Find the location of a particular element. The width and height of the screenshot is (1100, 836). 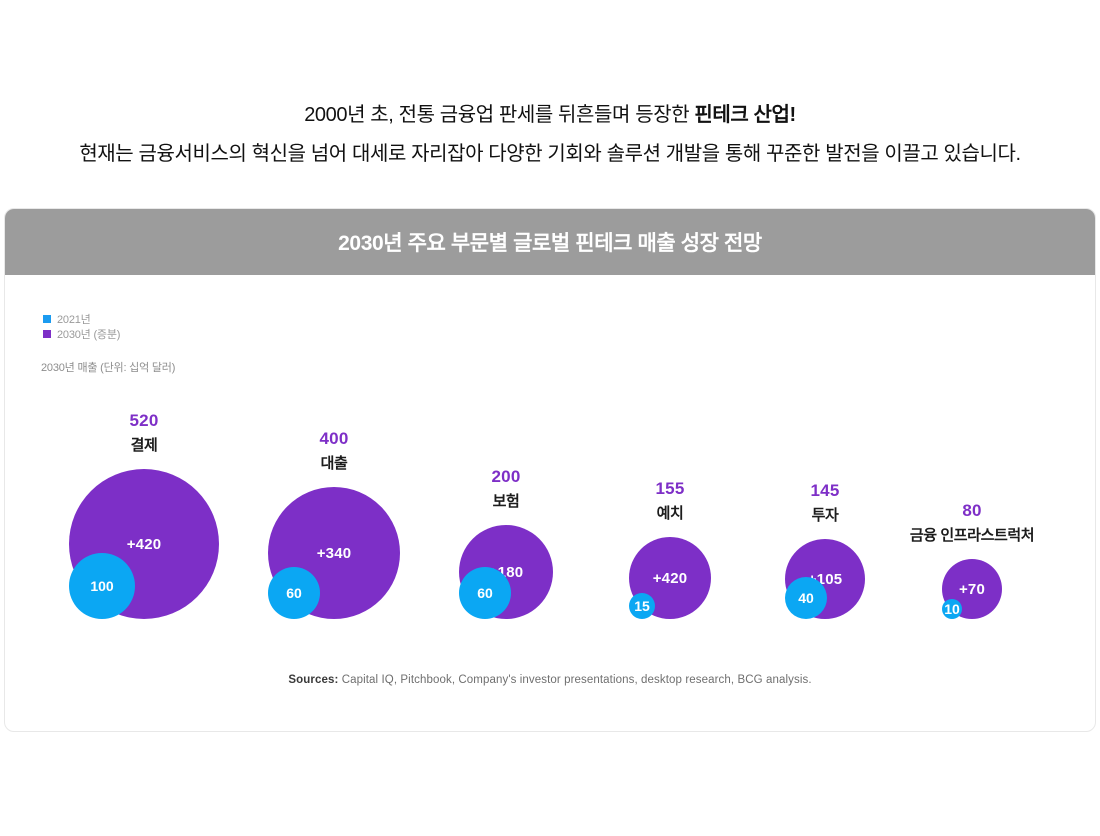

base-value-label: 100 is located at coordinates (102, 586).